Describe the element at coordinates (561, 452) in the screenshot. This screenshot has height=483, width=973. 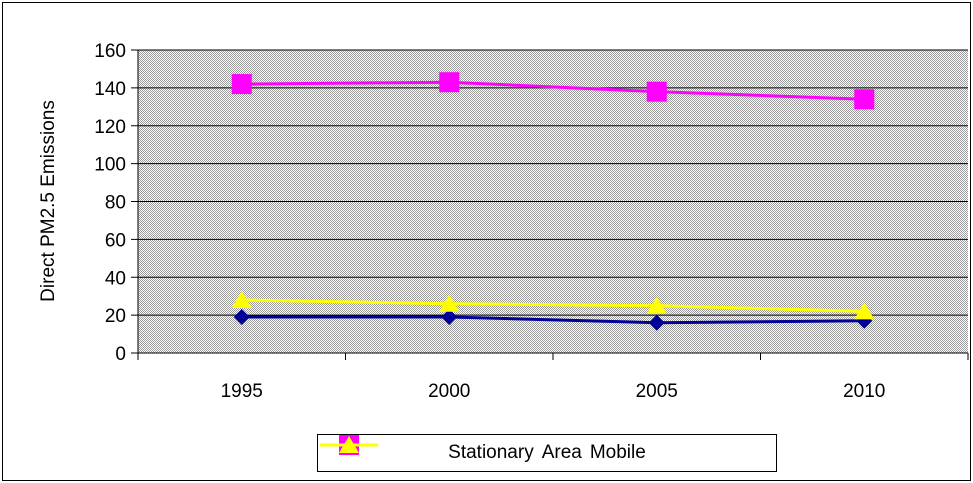
I see `legend-label-area: Area` at that location.